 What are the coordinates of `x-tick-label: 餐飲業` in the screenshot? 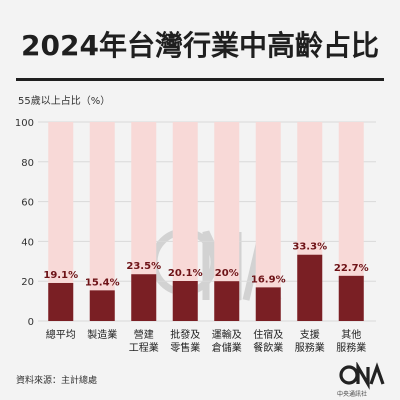 It's located at (268, 347).